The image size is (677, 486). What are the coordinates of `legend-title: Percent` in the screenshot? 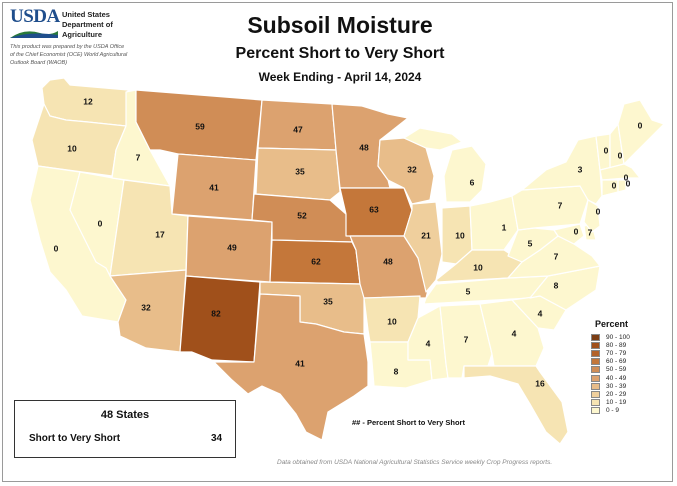 It's located at (612, 324).